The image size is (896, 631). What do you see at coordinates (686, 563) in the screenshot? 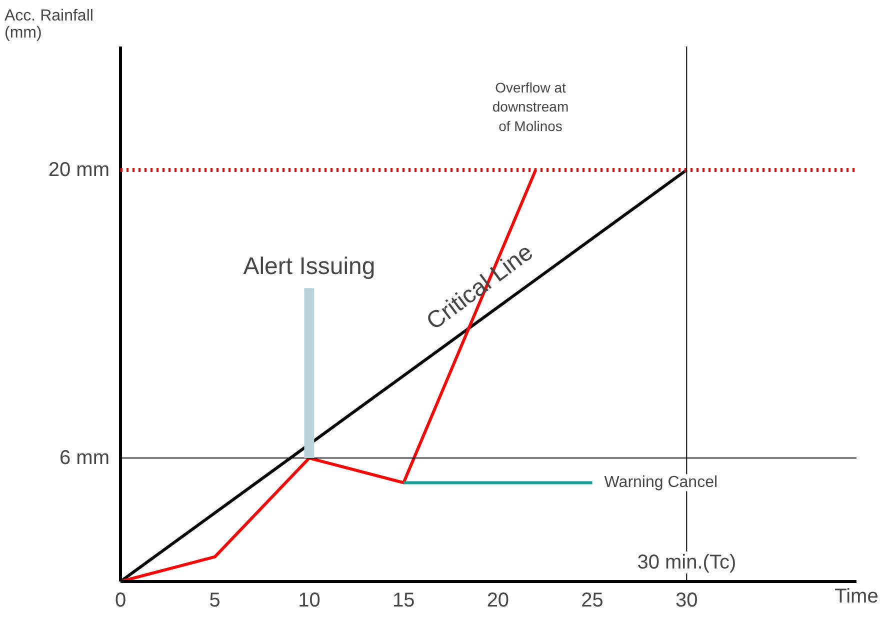
I see `ref-line-label: 30 min.(Tc)` at bounding box center [686, 563].